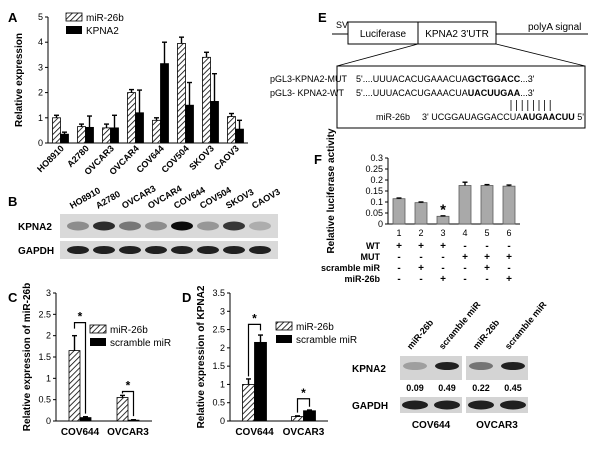 This screenshot has height=451, width=600. Describe the element at coordinates (326, 340) in the screenshot. I see `legend-d-label-2: scramble miR` at that location.